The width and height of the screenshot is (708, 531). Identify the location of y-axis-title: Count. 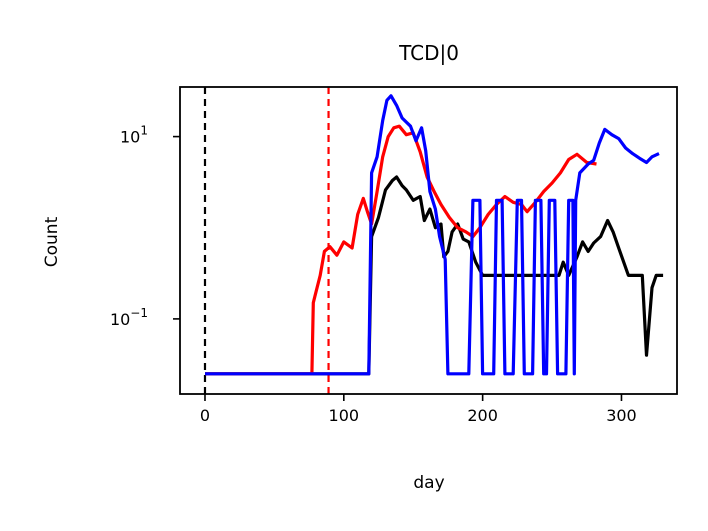
(52, 241).